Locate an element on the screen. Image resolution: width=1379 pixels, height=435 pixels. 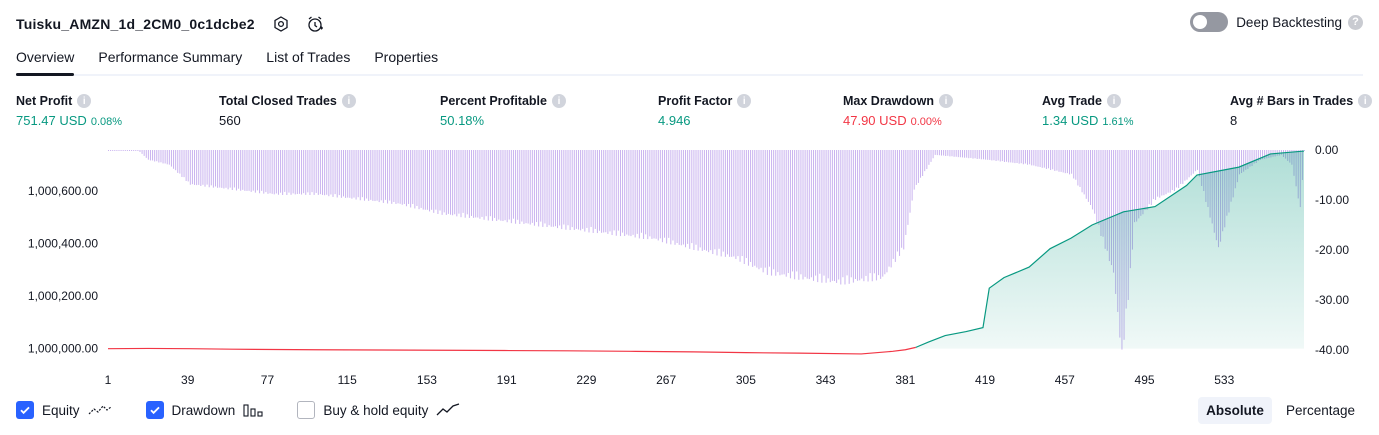
metric-value: 8 is located at coordinates (1234, 120).